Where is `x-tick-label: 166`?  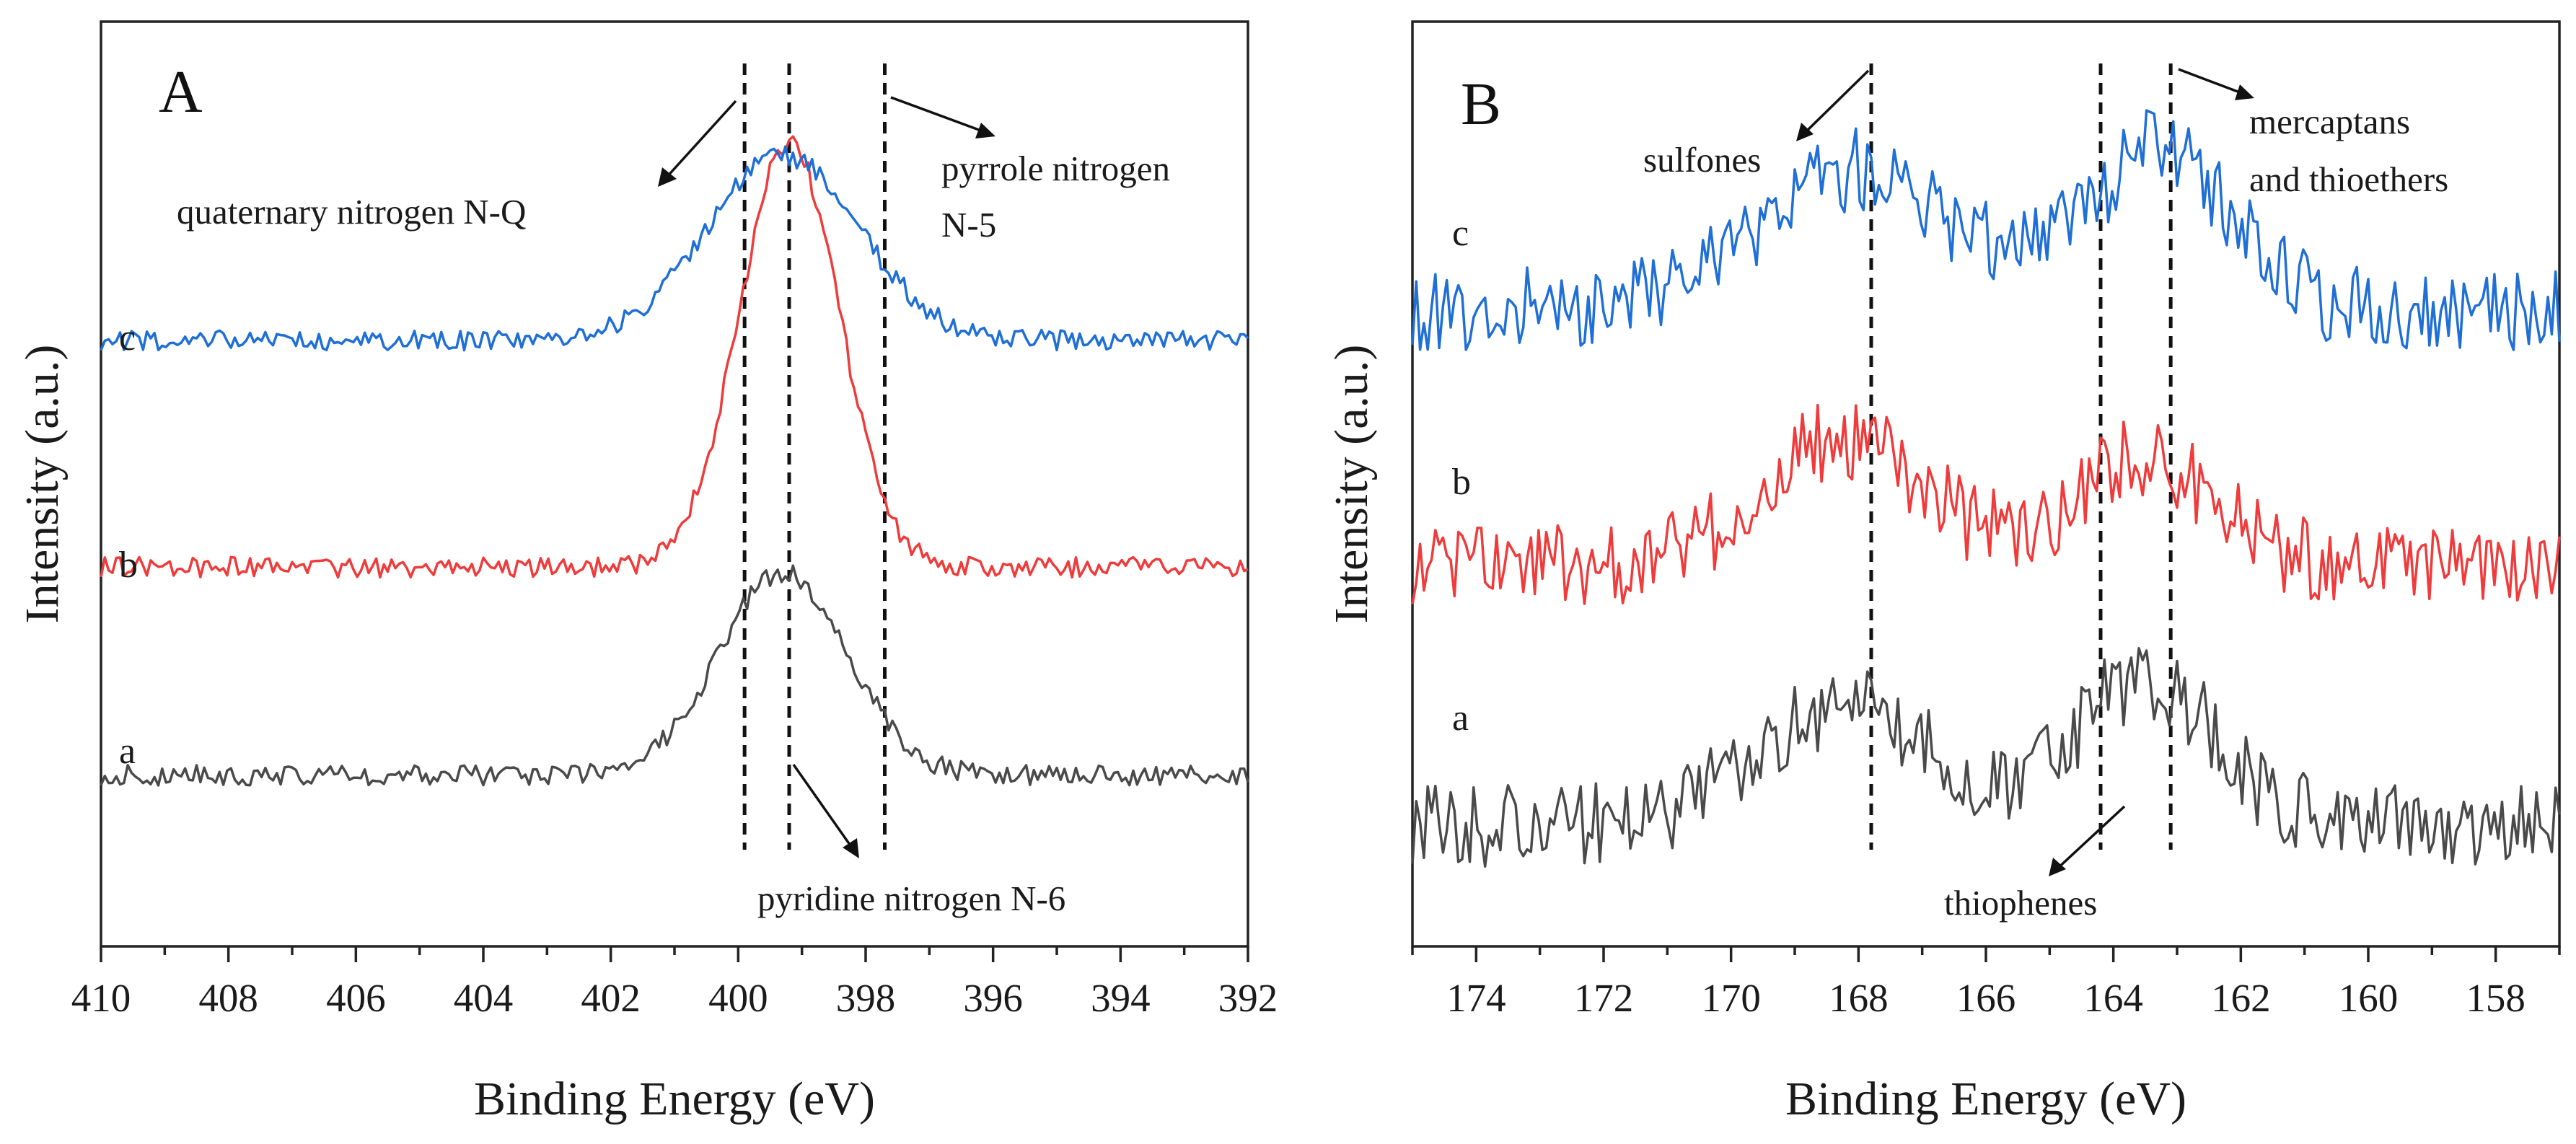
x-tick-label: 166 is located at coordinates (1986, 998).